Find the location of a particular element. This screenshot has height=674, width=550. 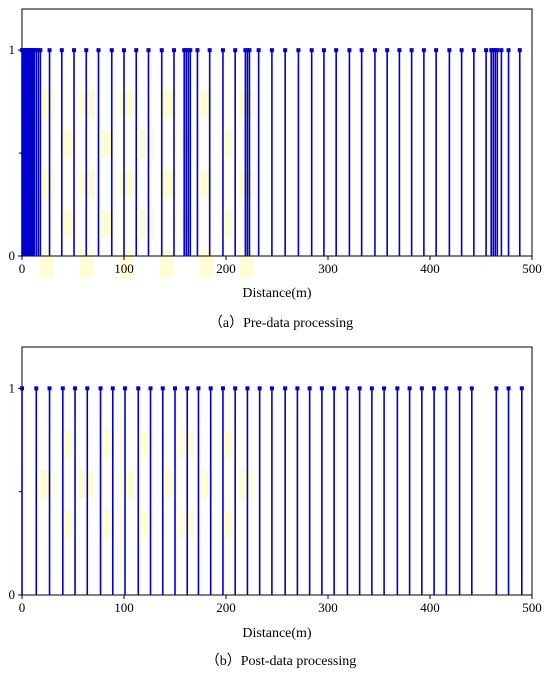

x-tick-label-0-5: 500 is located at coordinates (532, 268).